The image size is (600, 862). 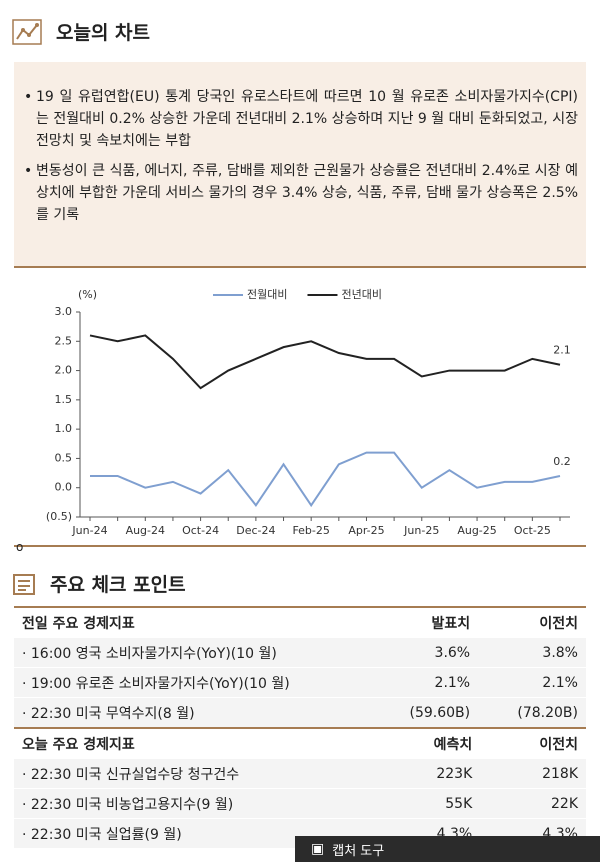 What do you see at coordinates (427, 773) in the screenshot?
I see `table-cell: 223K` at bounding box center [427, 773].